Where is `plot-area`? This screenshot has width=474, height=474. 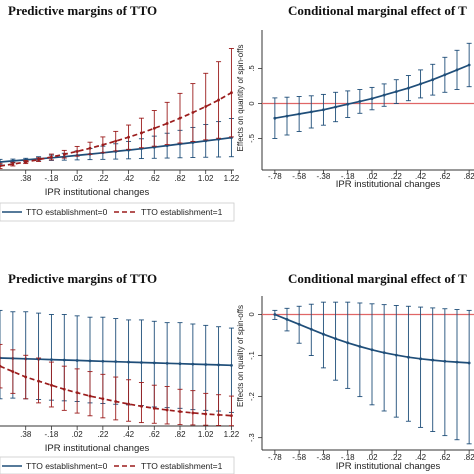 plot-area is located at coordinates (117, 356).